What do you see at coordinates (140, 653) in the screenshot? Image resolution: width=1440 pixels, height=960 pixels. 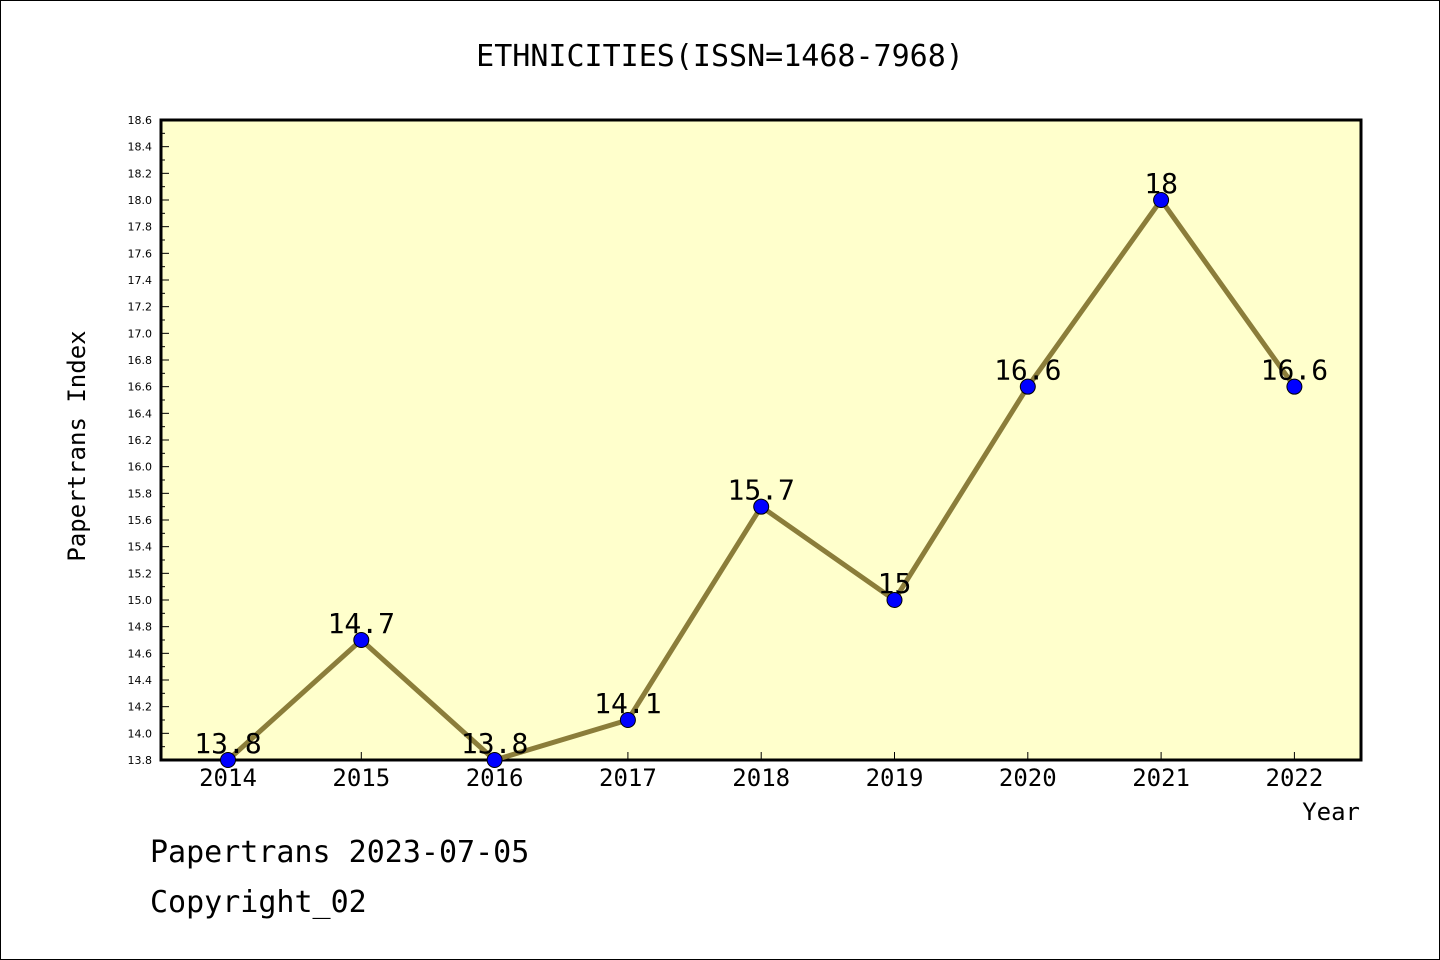 I see `y-tick-label: 14.6` at bounding box center [140, 653].